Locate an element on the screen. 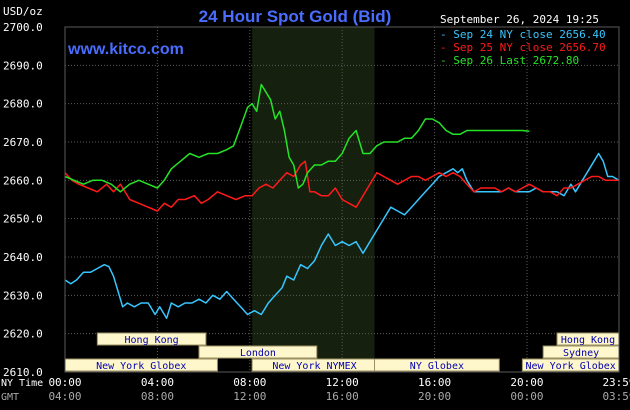 This screenshot has height=410, width=630. chart-date-label: September 26, 2024 19:25 is located at coordinates (519, 19).